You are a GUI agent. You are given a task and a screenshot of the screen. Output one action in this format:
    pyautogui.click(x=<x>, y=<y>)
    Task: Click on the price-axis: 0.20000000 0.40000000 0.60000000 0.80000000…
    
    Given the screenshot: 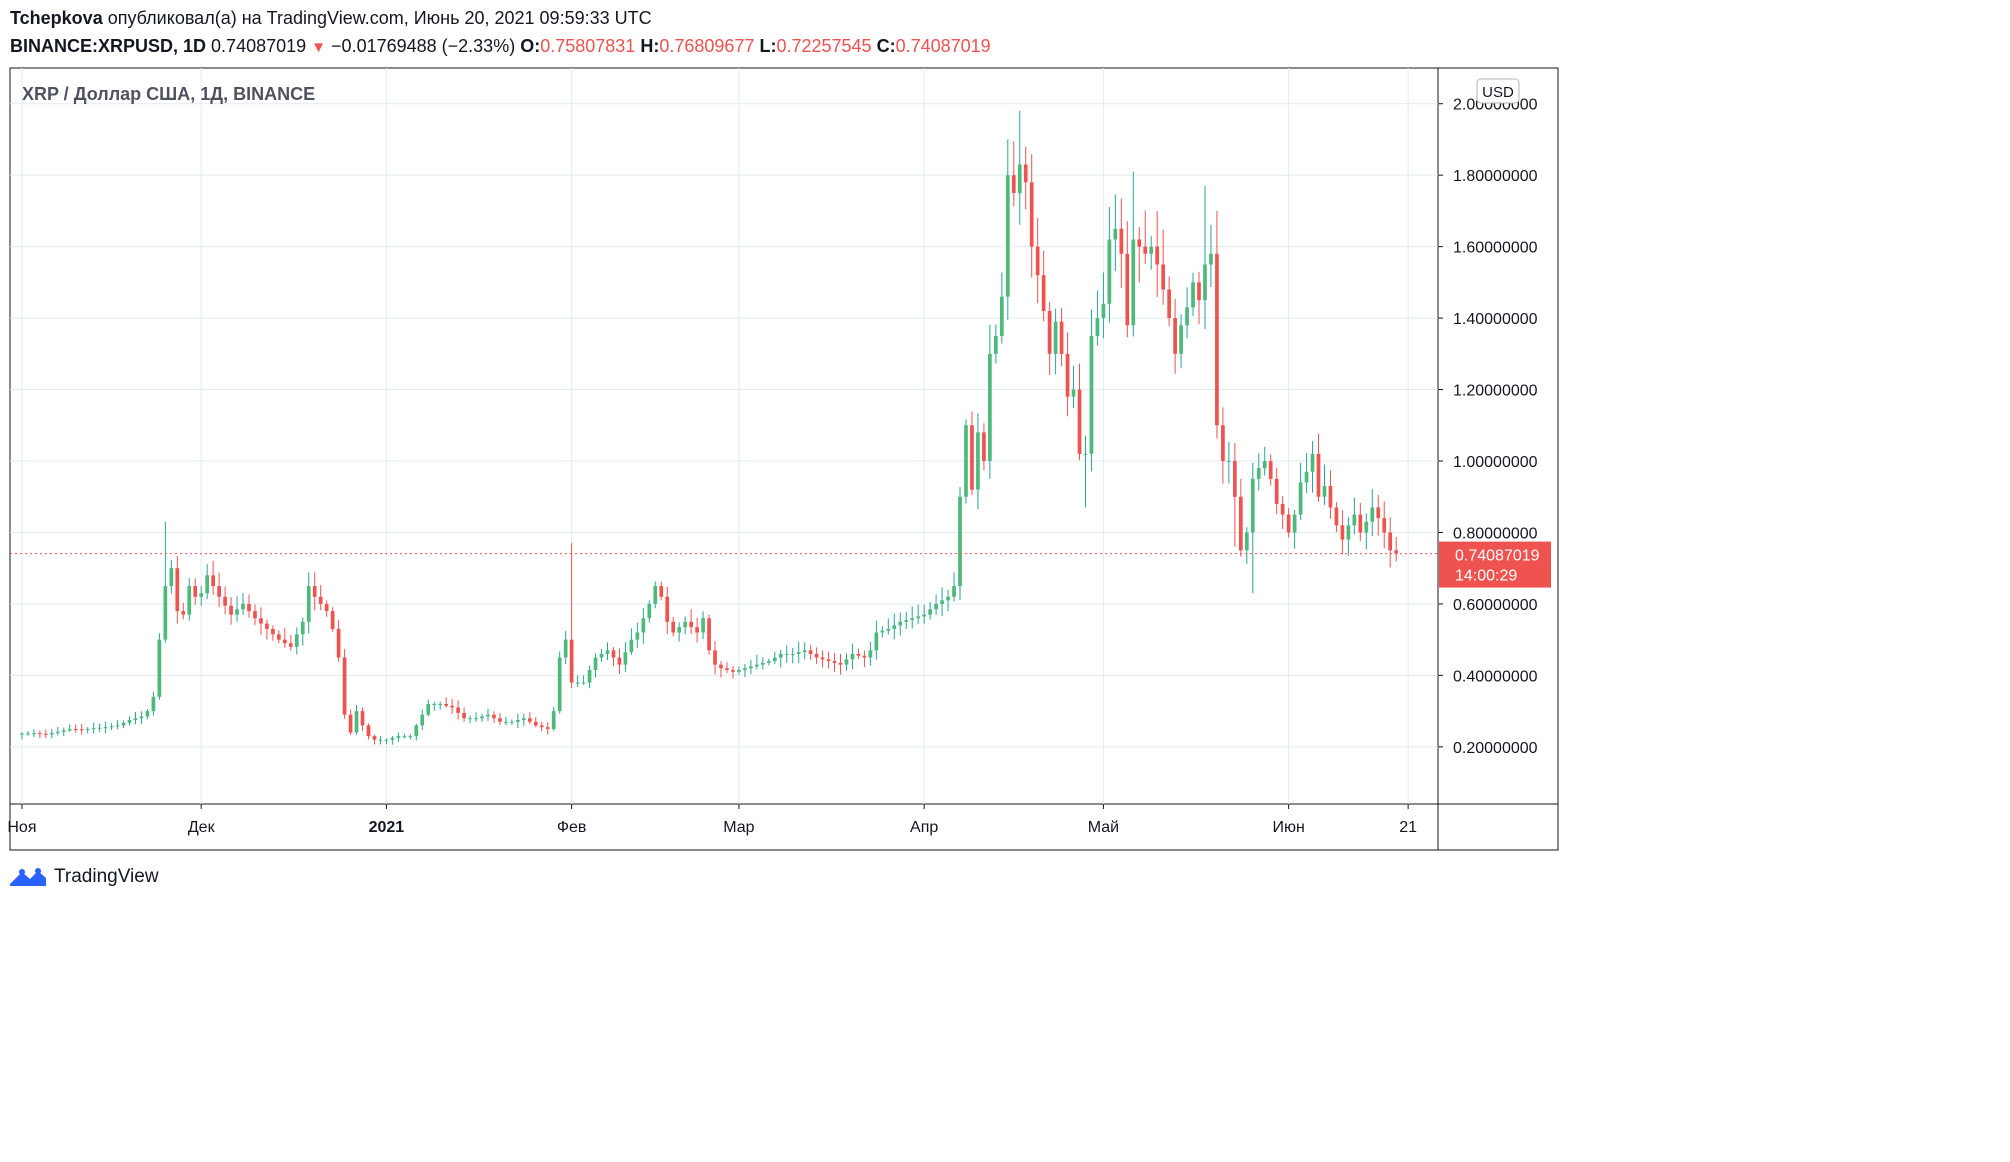 What is the action you would take?
    pyautogui.click(x=1488, y=427)
    